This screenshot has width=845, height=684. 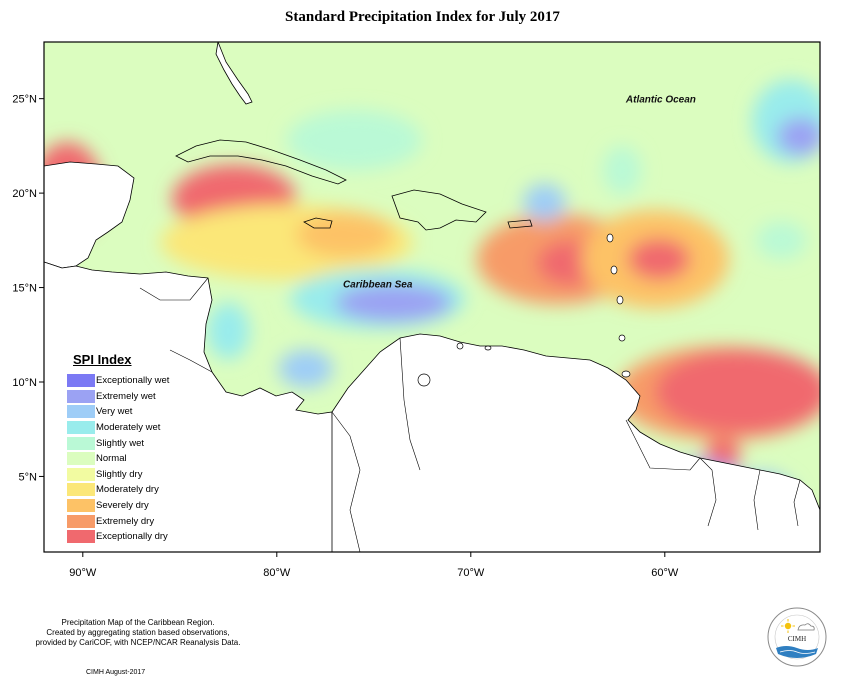 What do you see at coordinates (116, 672) in the screenshot?
I see `credit-text: CIMH August-2017` at bounding box center [116, 672].